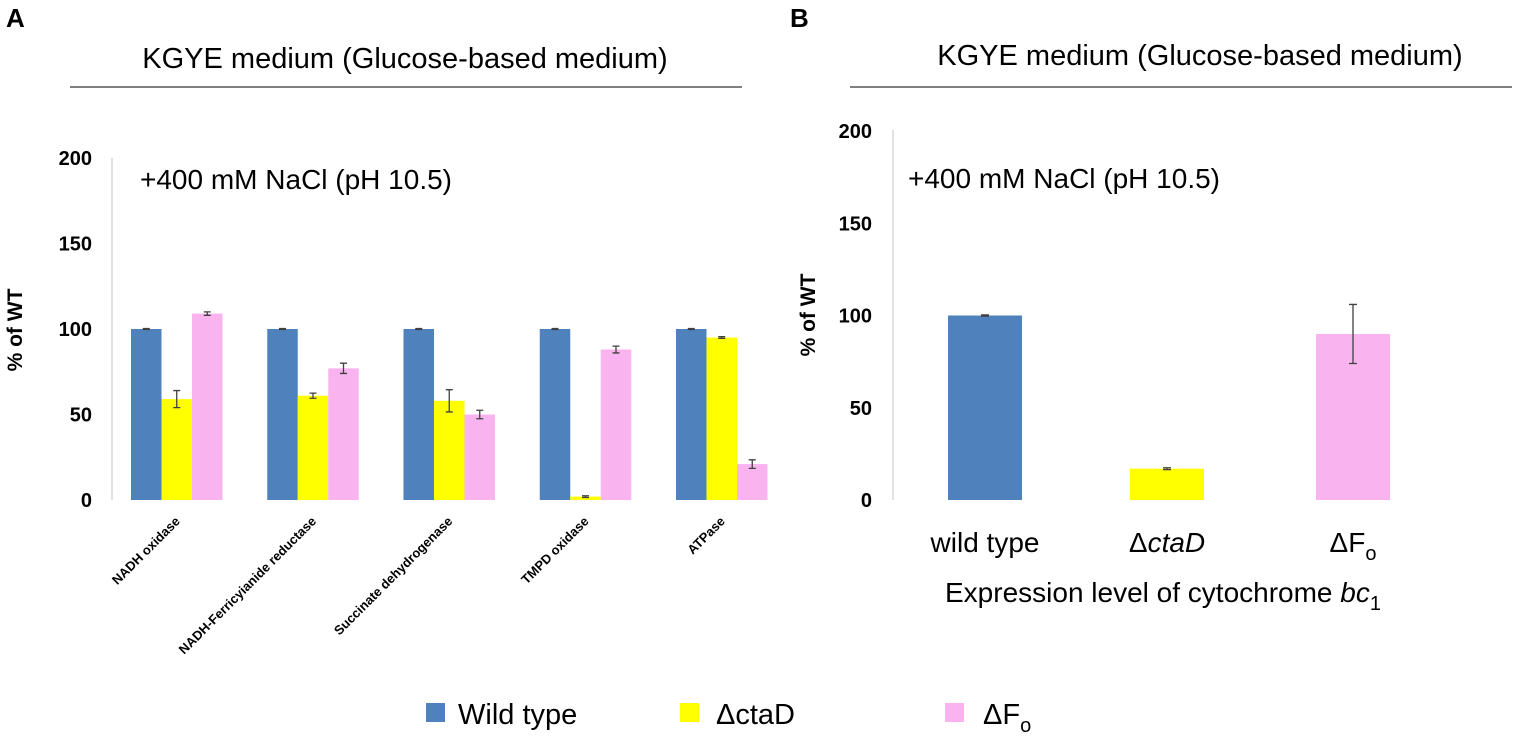  I want to click on panel-b-y-tick-label: 150, so click(855, 224).